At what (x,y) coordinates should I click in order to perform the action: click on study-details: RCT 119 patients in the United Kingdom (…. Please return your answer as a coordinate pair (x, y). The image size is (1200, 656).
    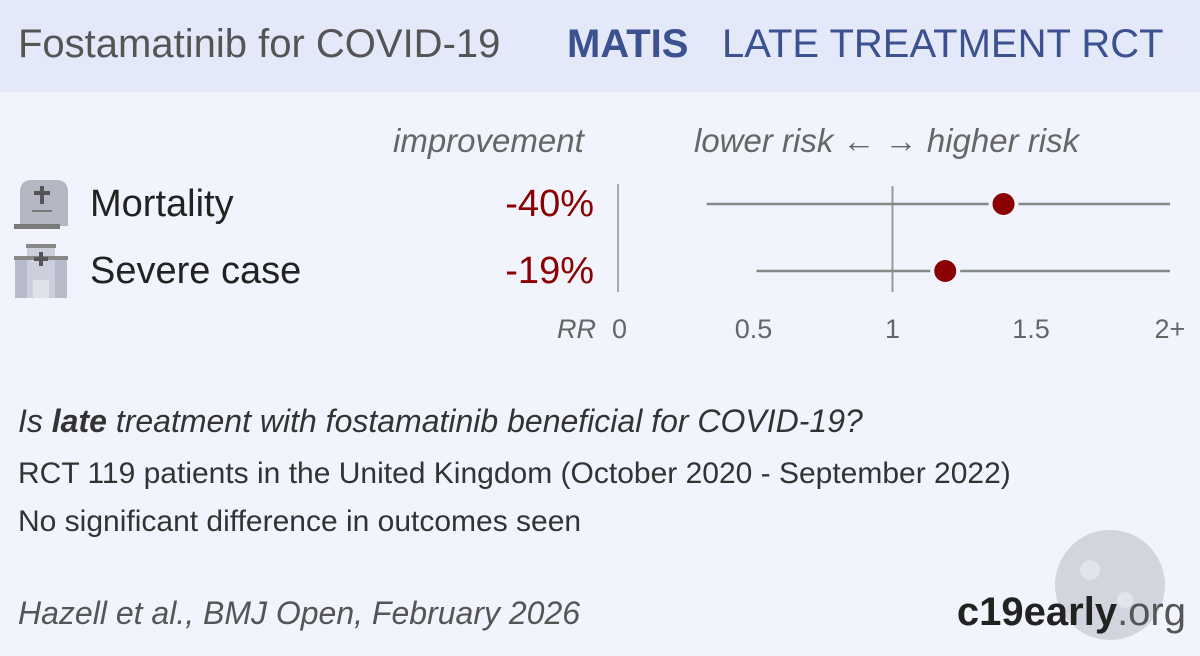
    Looking at the image, I should click on (514, 473).